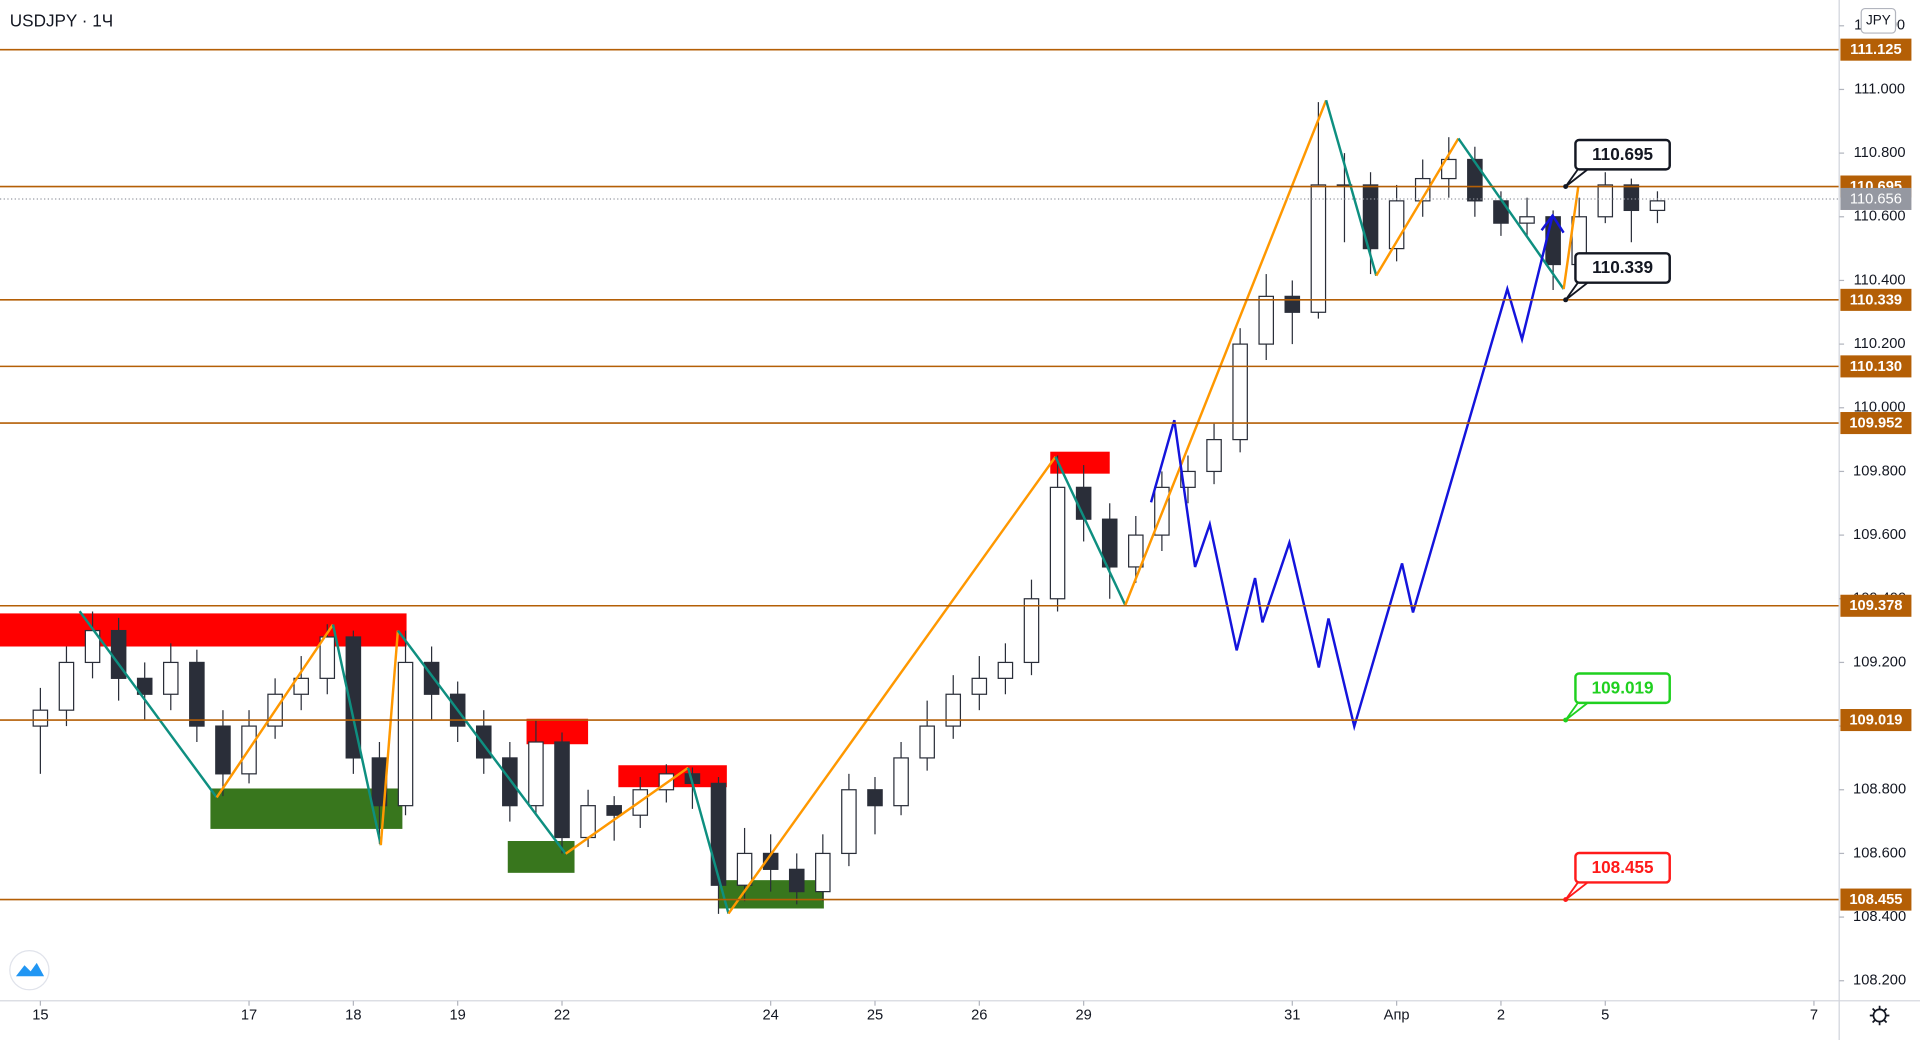 Image resolution: width=1920 pixels, height=1040 pixels. I want to click on x-tick-label: Апр, so click(1397, 1015).